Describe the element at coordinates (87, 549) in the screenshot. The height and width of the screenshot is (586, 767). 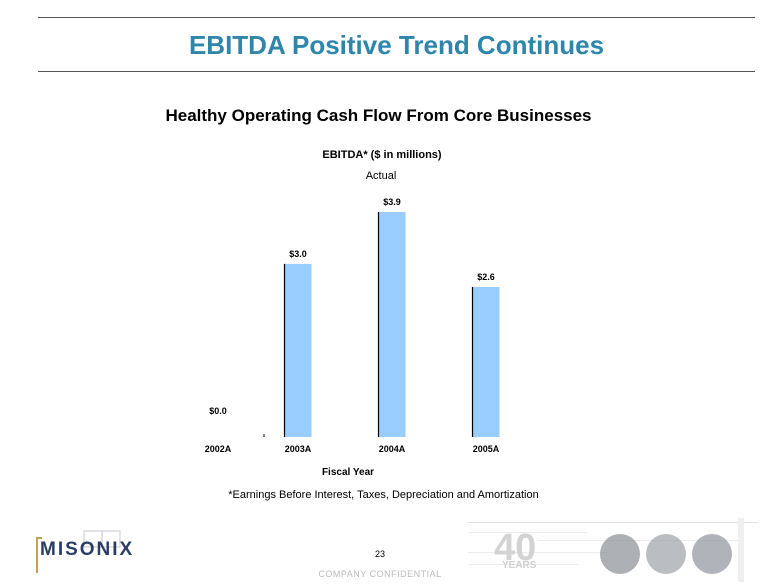
I see `logo-text: MISONIX` at that location.